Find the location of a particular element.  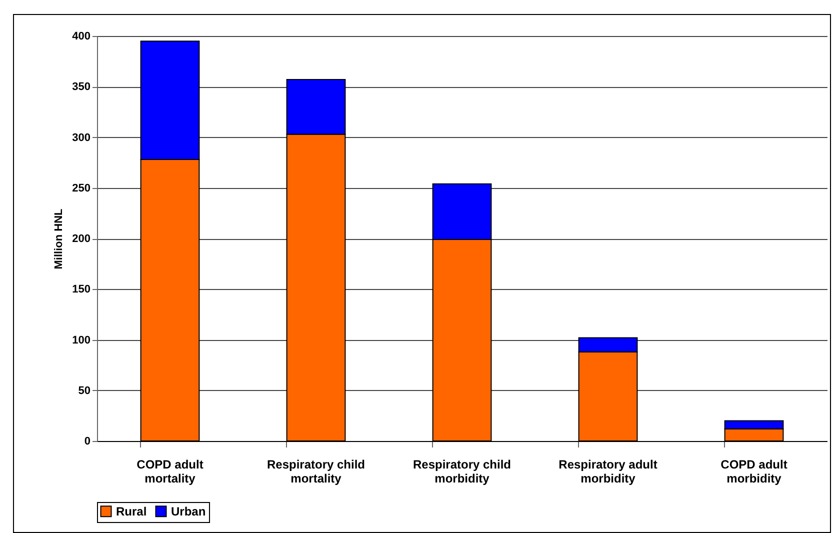

y-tick-label: 0 is located at coordinates (87, 442).